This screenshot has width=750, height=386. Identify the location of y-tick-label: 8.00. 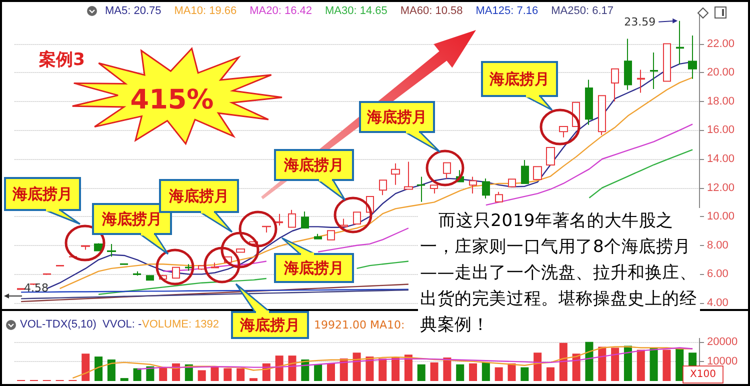
(717, 245).